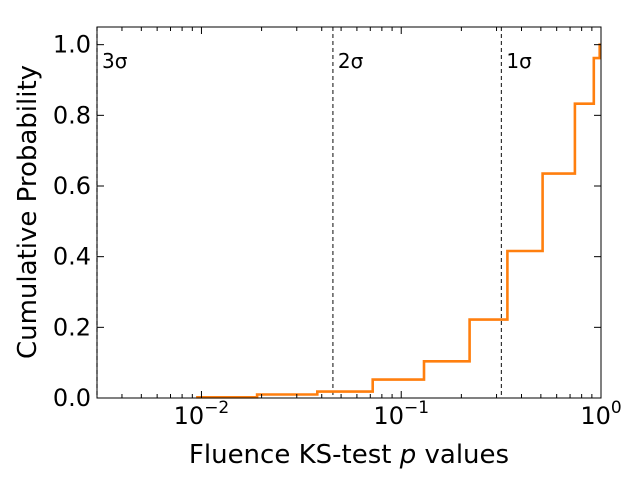  Describe the element at coordinates (600, 414) in the screenshot. I see `x-tick-label: 10⁰` at that location.